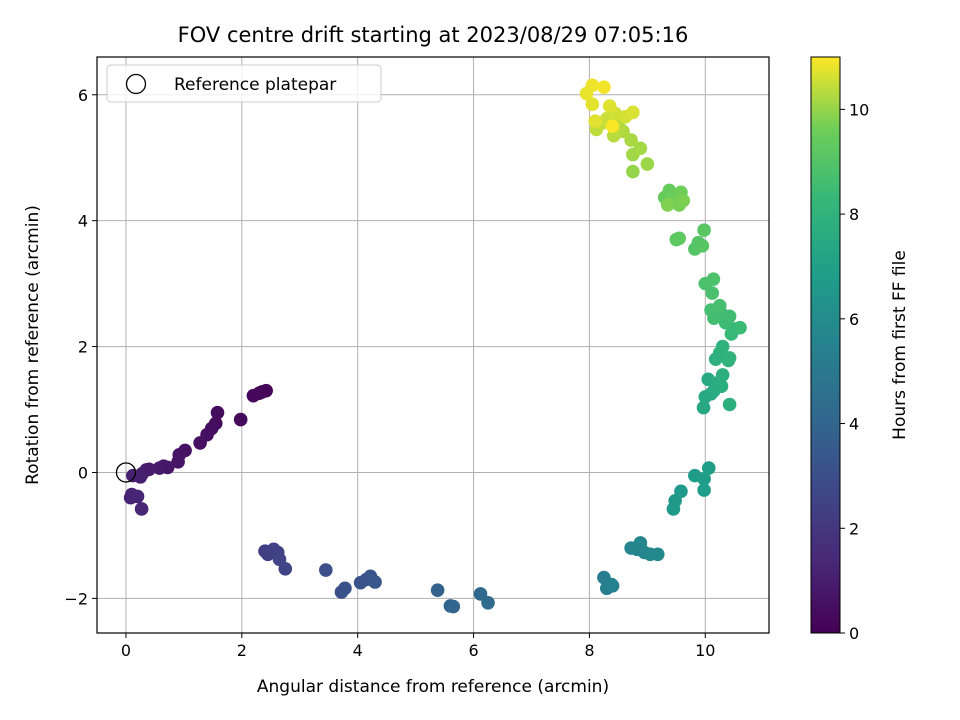 Image resolution: width=960 pixels, height=720 pixels. What do you see at coordinates (854, 319) in the screenshot?
I see `colorbar-tick-label: 6` at bounding box center [854, 319].